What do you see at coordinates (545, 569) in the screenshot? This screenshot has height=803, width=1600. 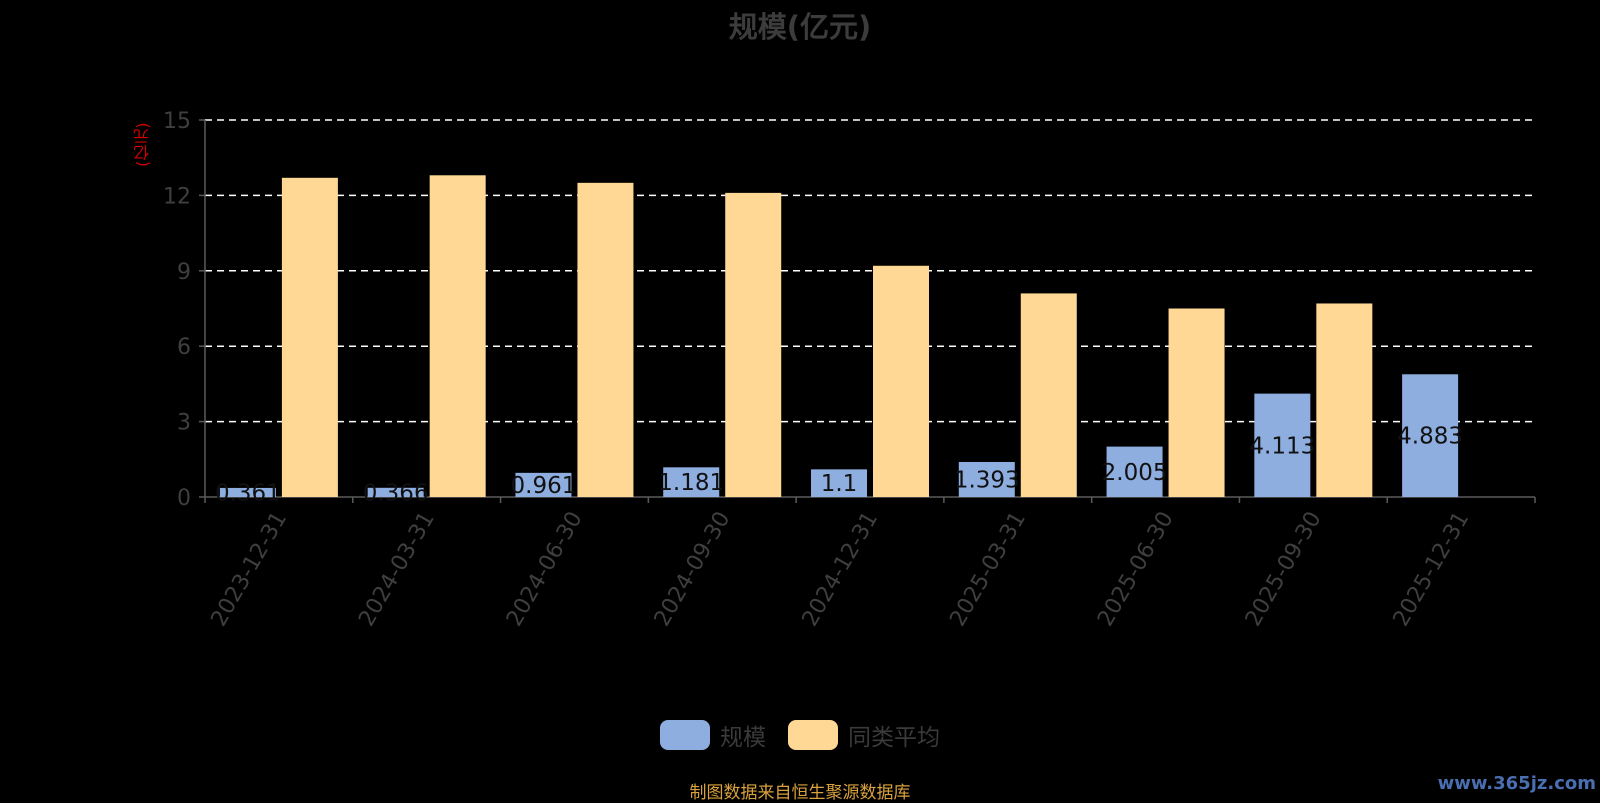 I see `x-tick-label: 2024-06-30` at bounding box center [545, 569].